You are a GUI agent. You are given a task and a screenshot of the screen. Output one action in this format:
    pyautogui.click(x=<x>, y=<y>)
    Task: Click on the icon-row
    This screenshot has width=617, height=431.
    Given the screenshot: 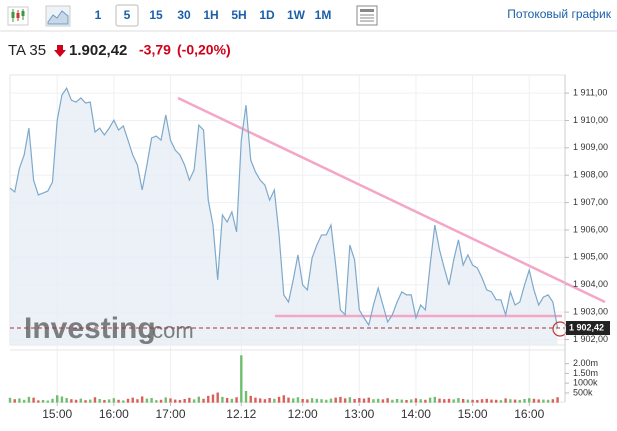 What is the action you would take?
    pyautogui.click(x=367, y=10)
    